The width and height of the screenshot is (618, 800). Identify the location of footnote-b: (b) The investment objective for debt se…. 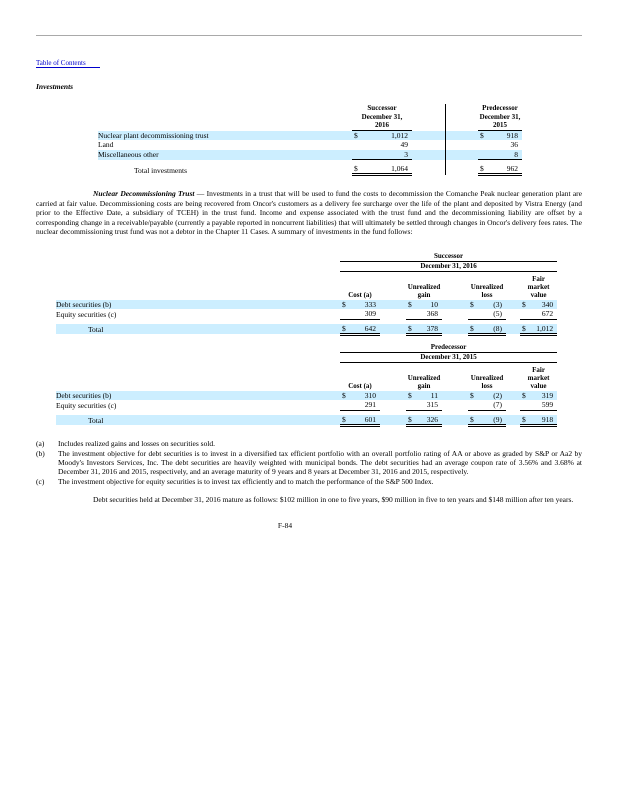
(309, 462).